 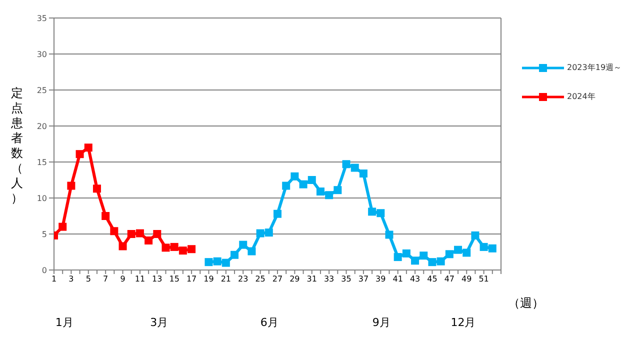 I want to click on text: 9月, so click(x=381, y=322).